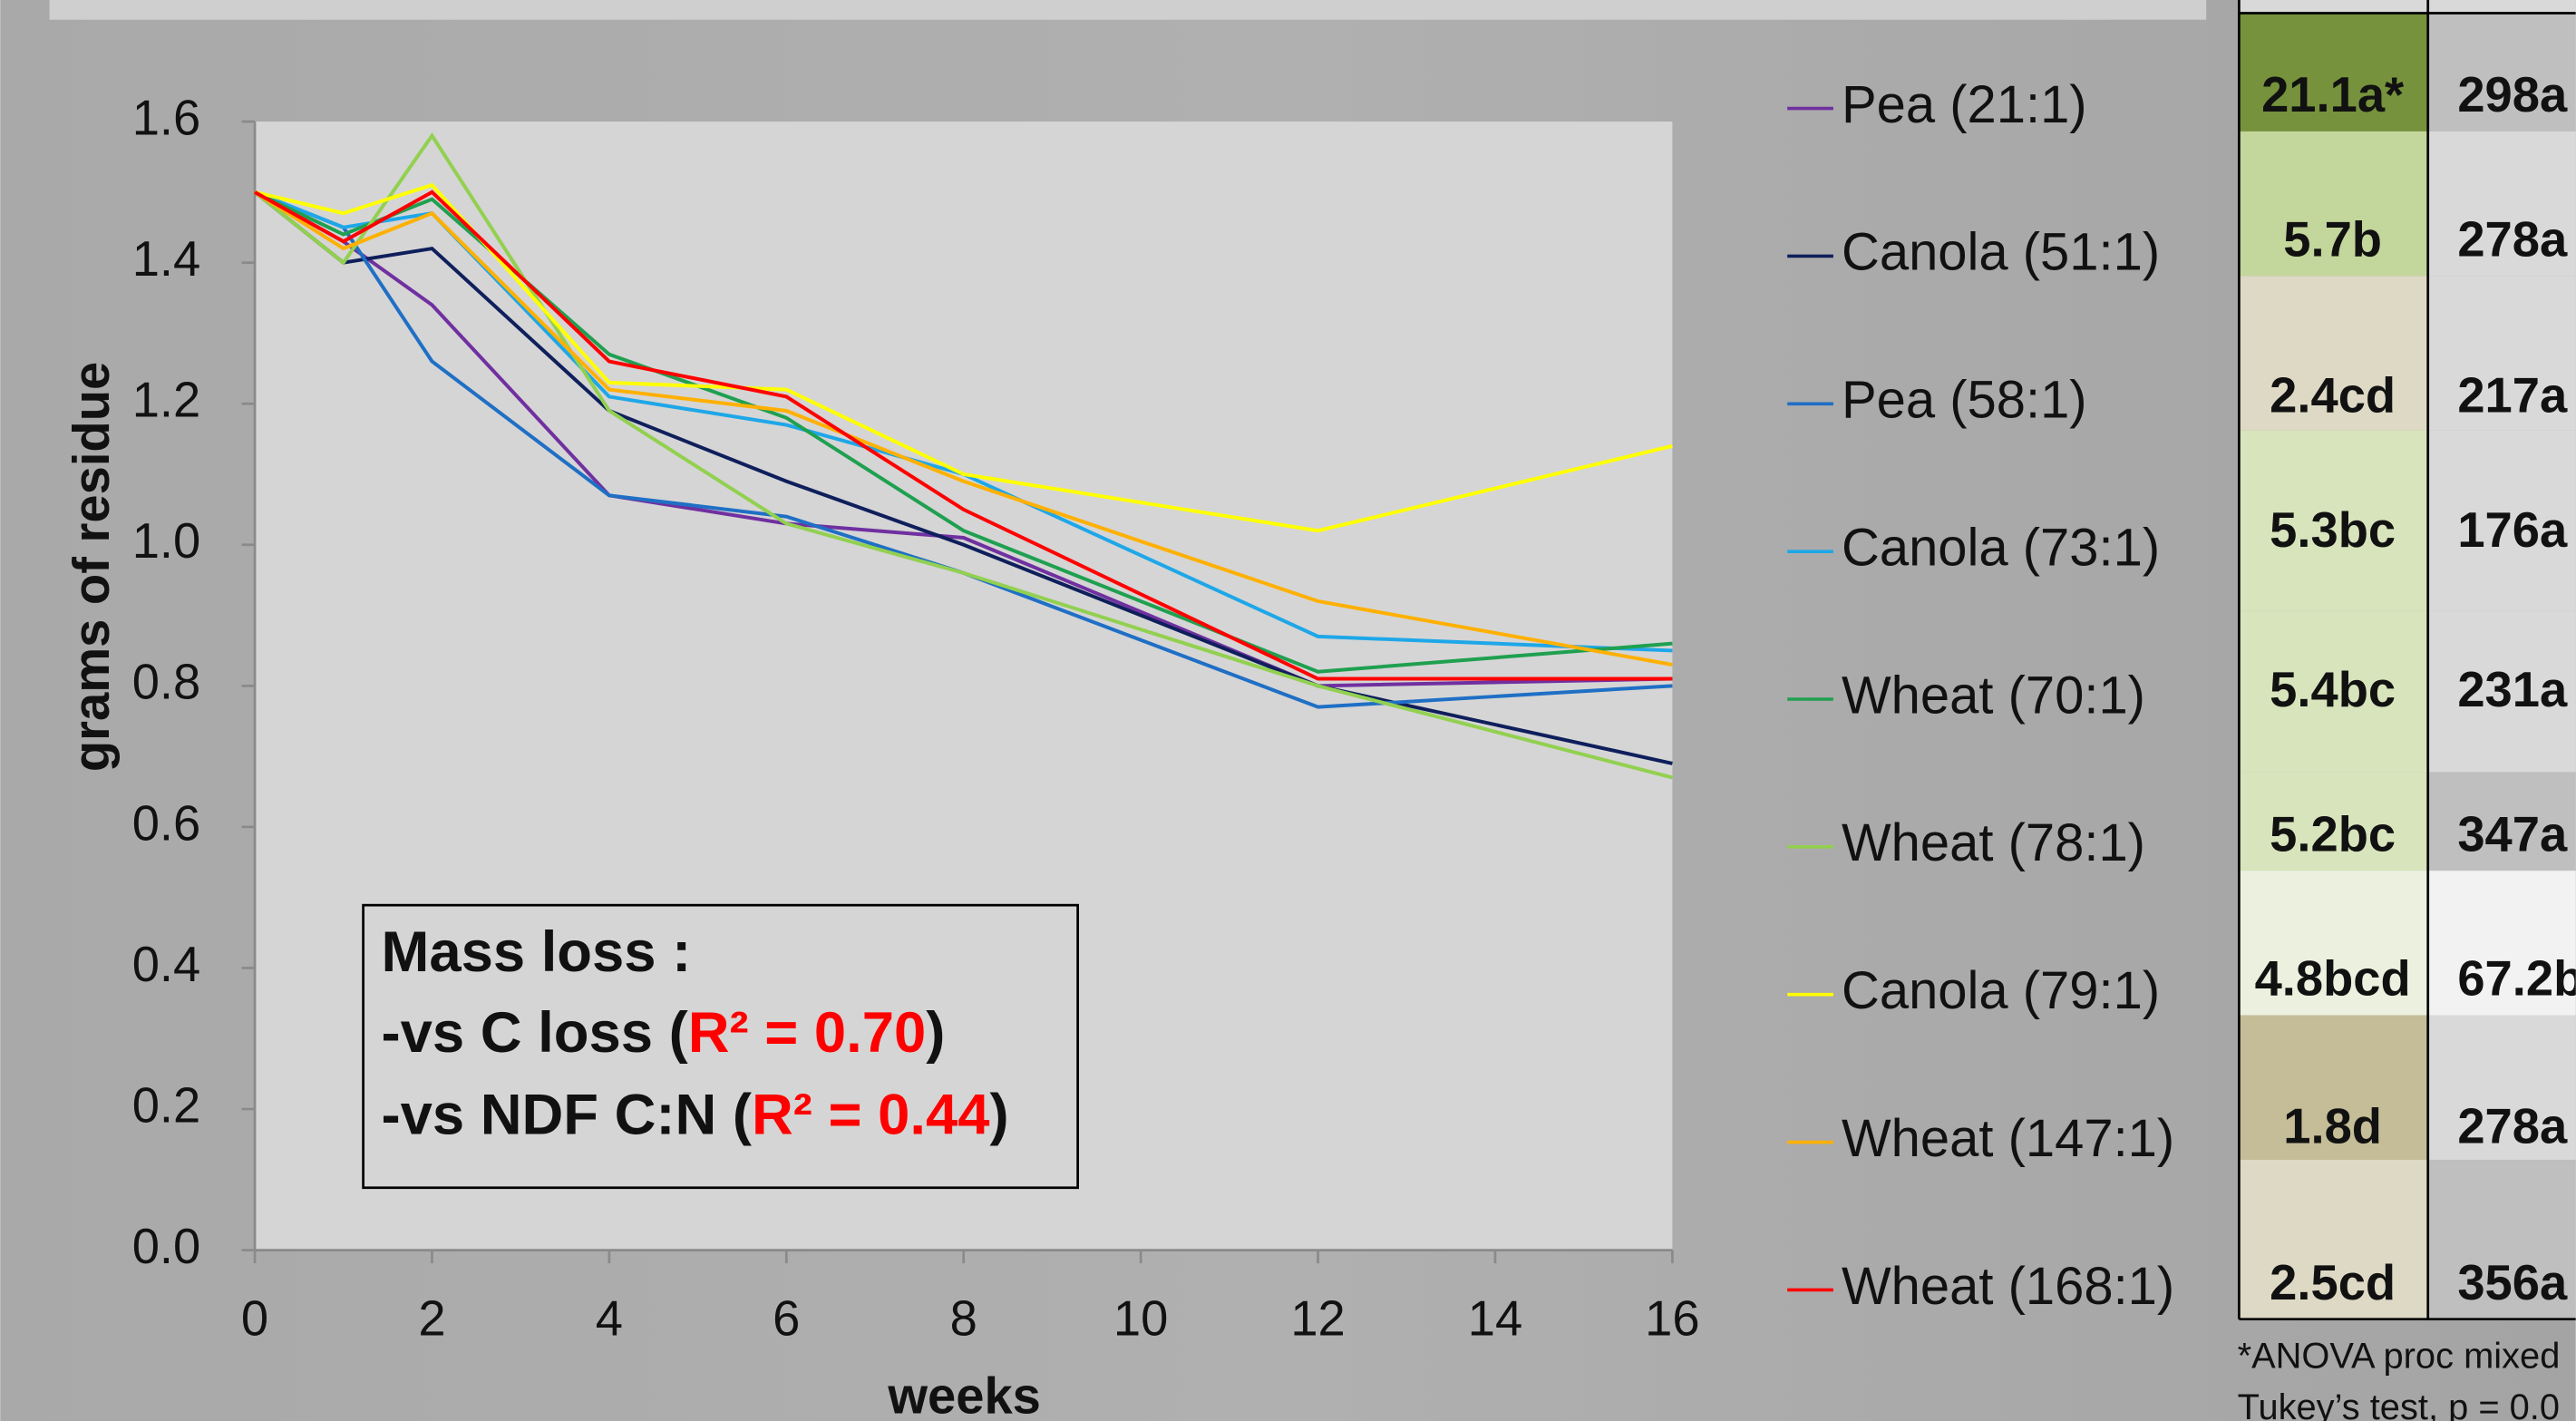 The image size is (2576, 1421). Describe the element at coordinates (1495, 1319) in the screenshot. I see `x-tick-label: 14` at that location.